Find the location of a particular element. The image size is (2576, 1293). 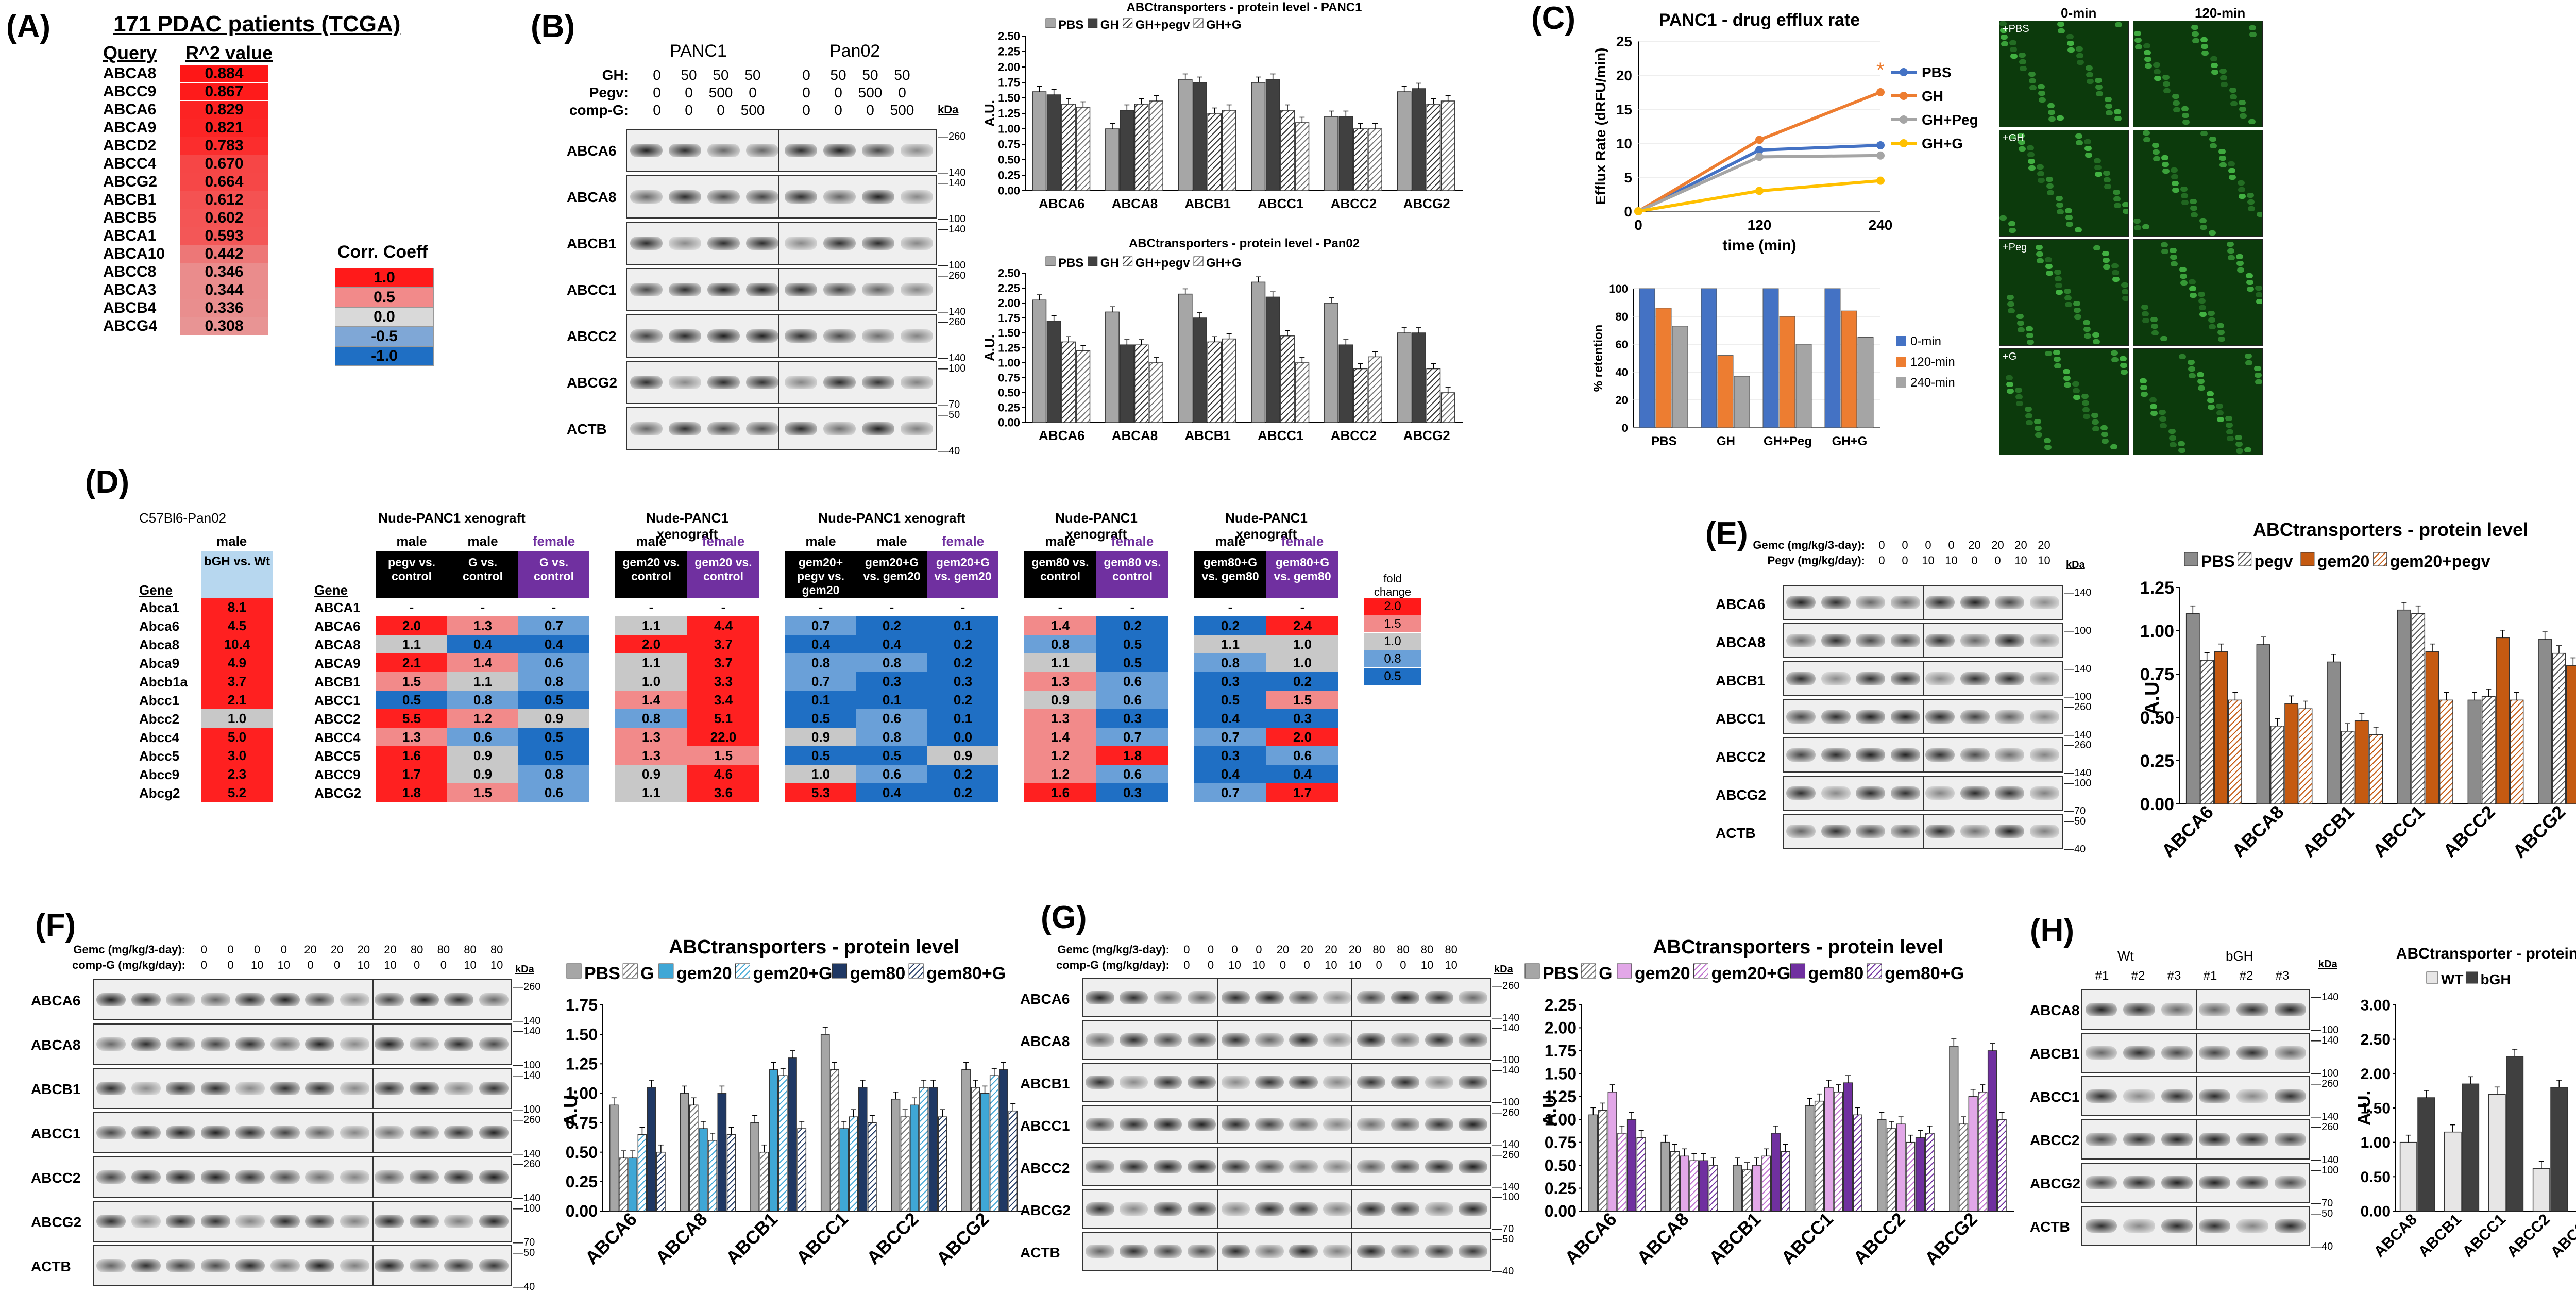

treatment-value: 500 is located at coordinates (870, 93).